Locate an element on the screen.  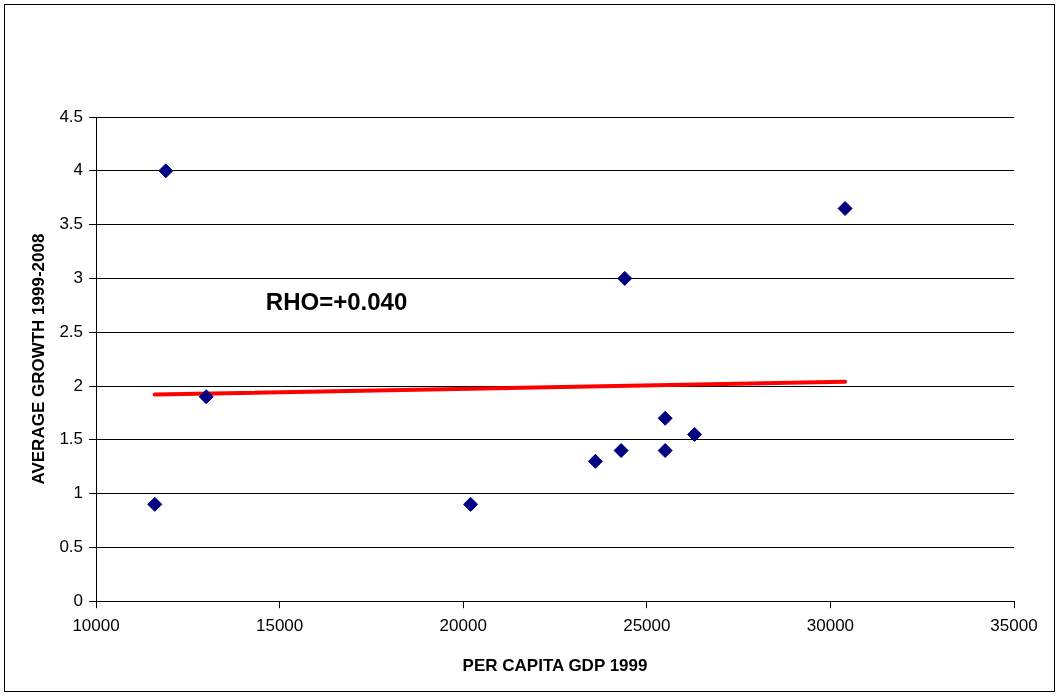
y-axis-title: AVERAGE GROWTH 1999-2008 is located at coordinates (38, 359).